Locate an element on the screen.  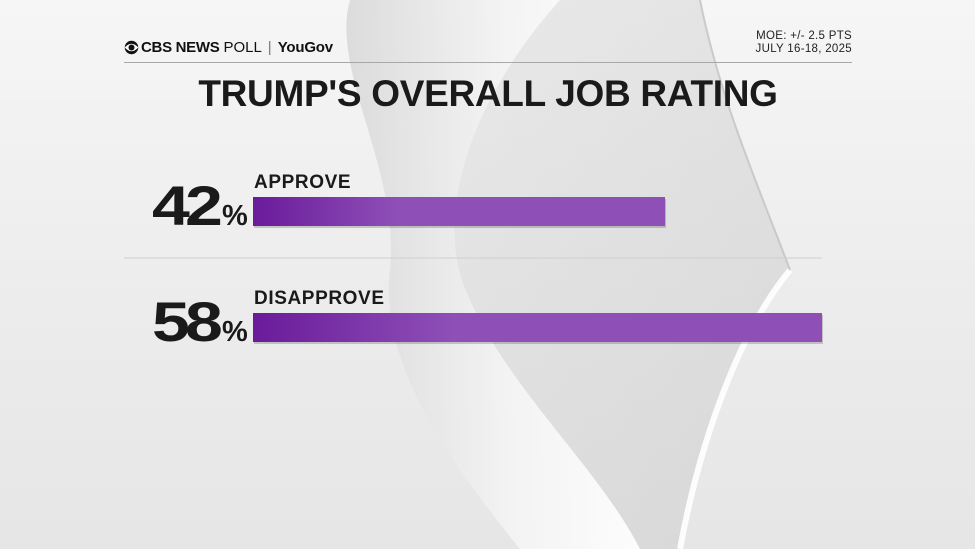
cbs-eye-icon is located at coordinates (131, 47).